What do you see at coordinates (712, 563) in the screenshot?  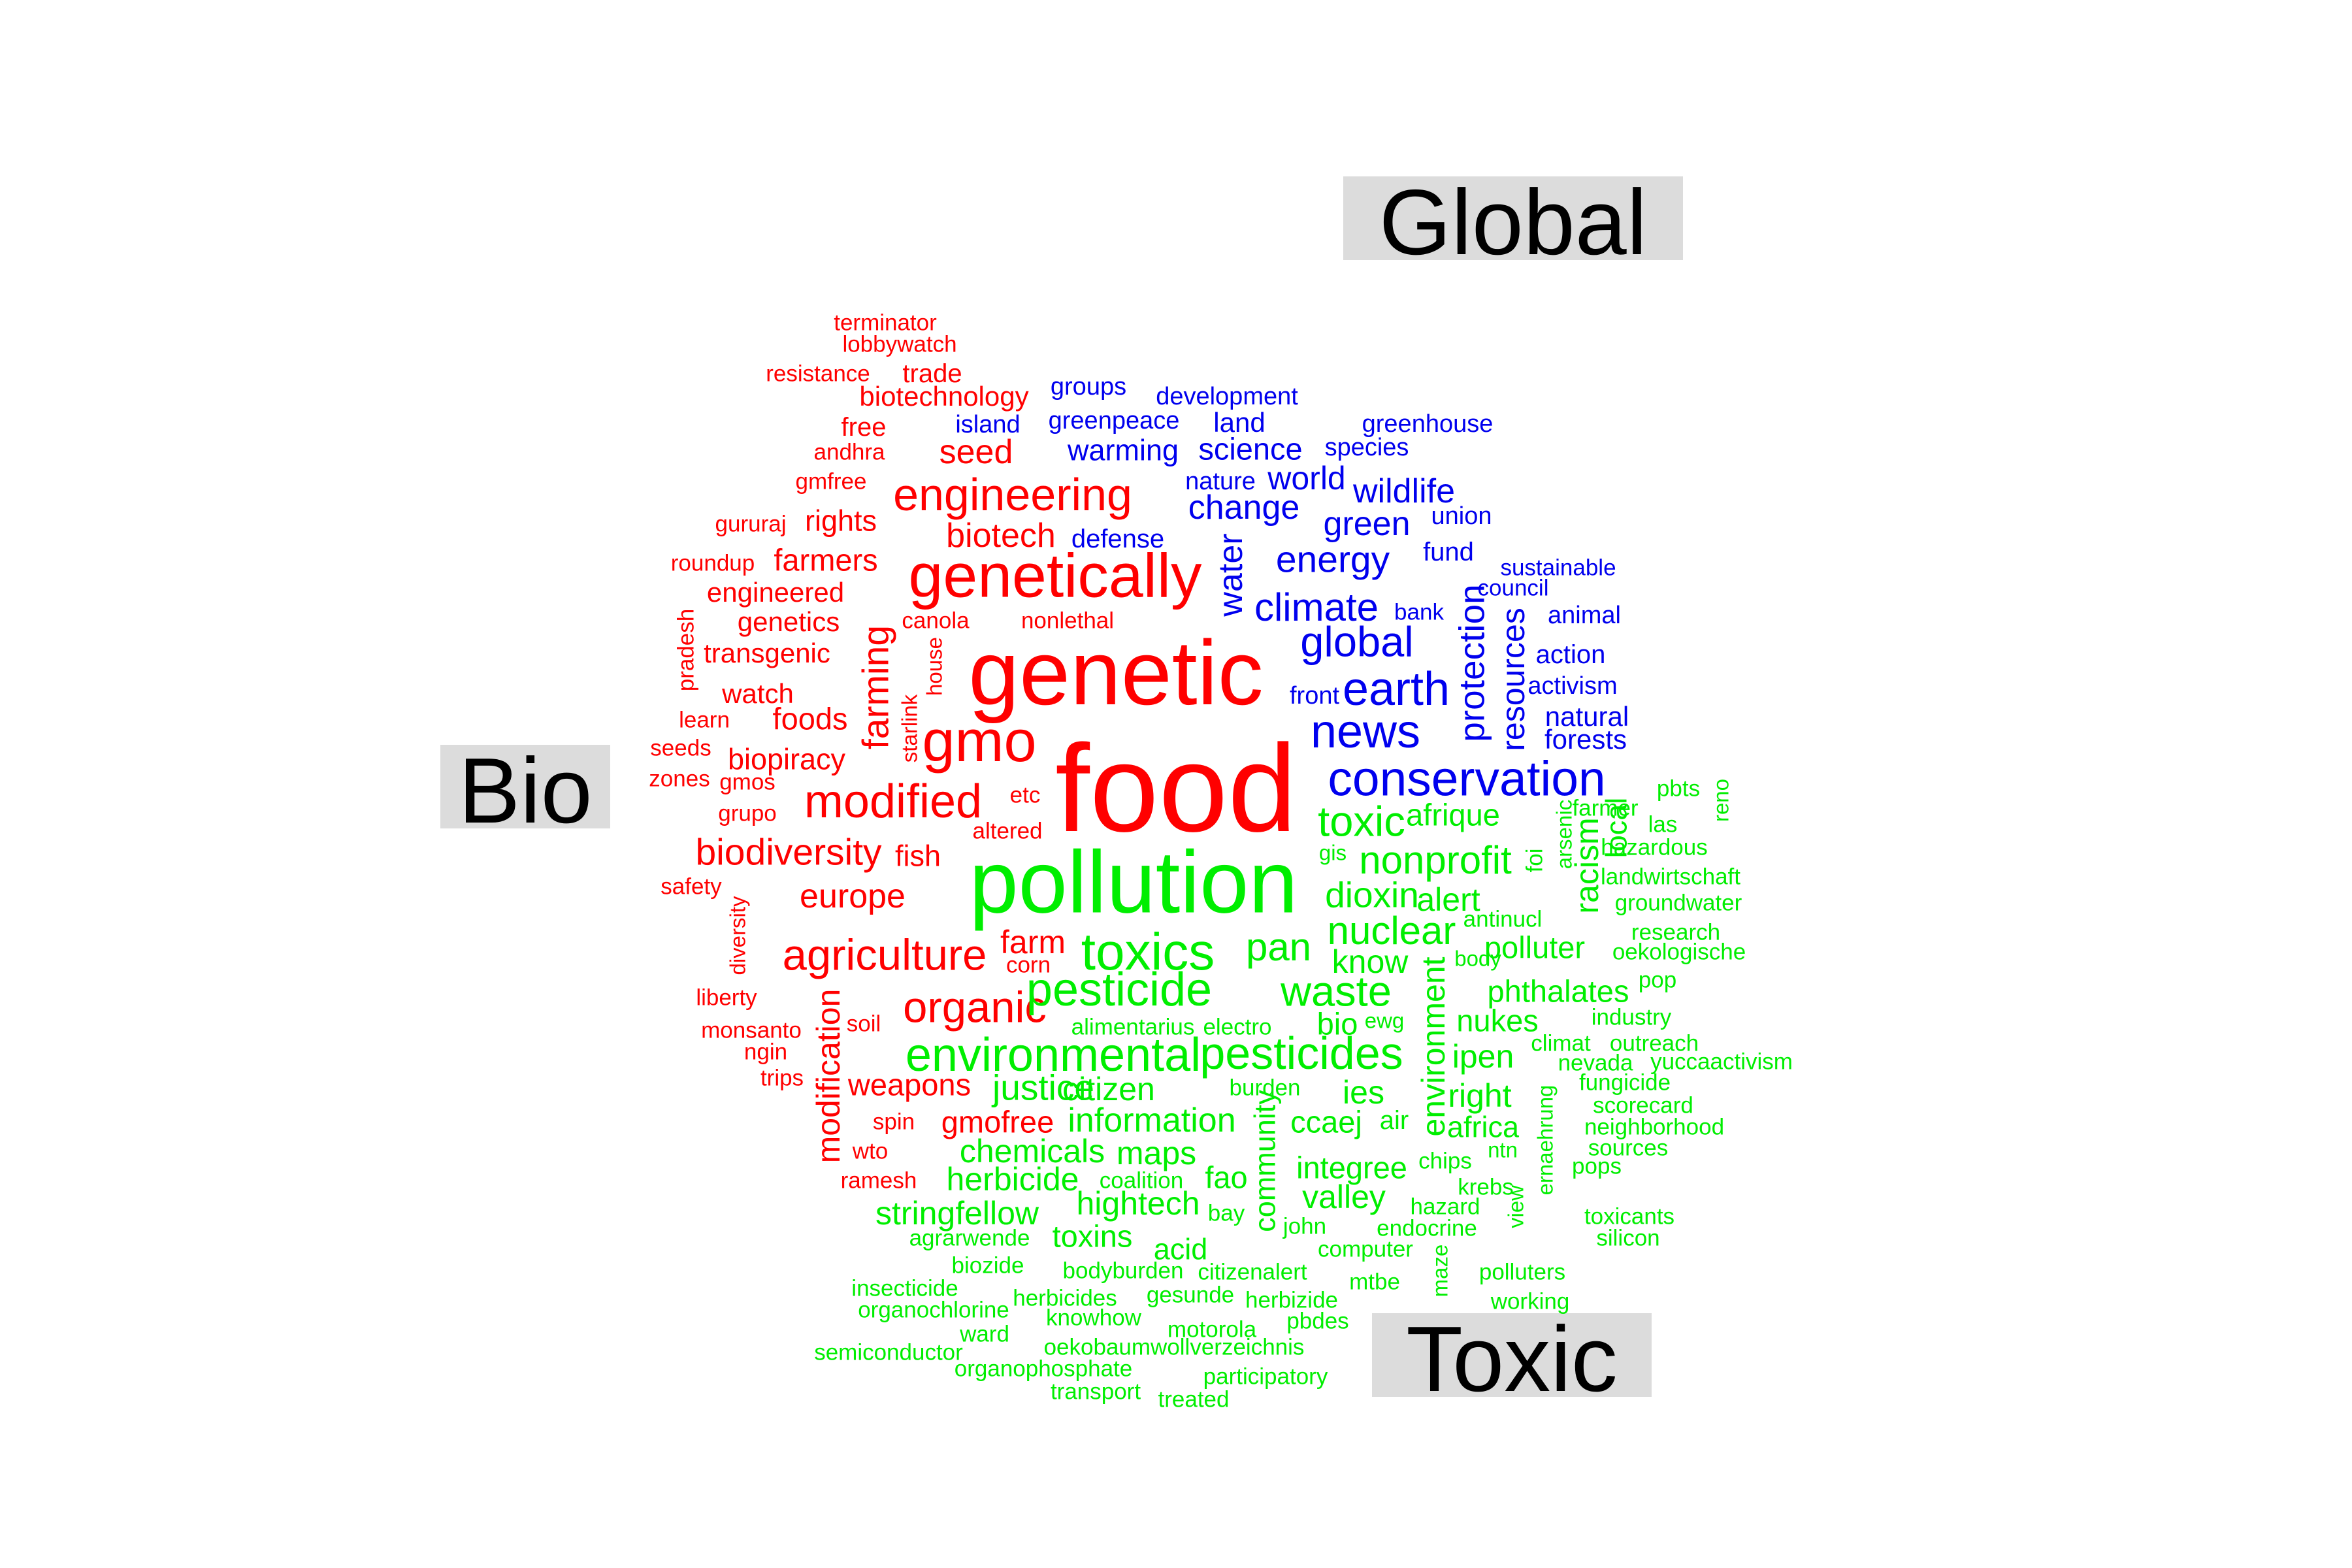 I see `word-roundup: roundup` at bounding box center [712, 563].